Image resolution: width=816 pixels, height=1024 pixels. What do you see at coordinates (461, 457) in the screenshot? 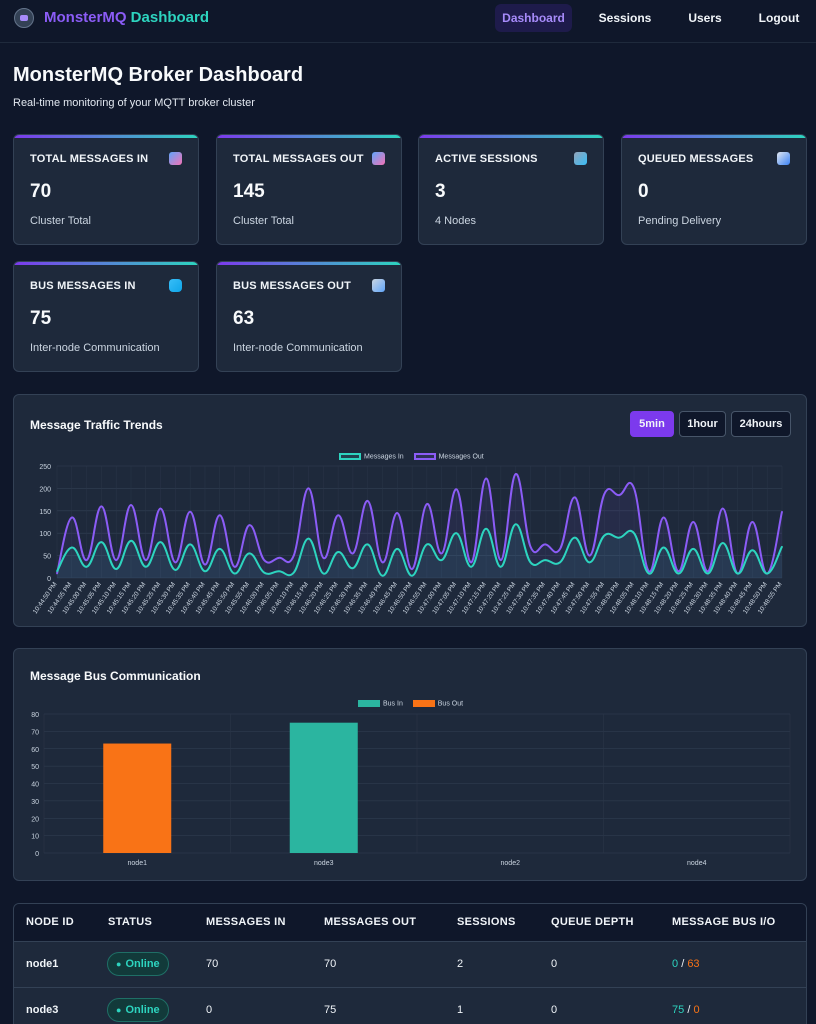
I see `legend-label-out: Messages Out` at bounding box center [461, 457].